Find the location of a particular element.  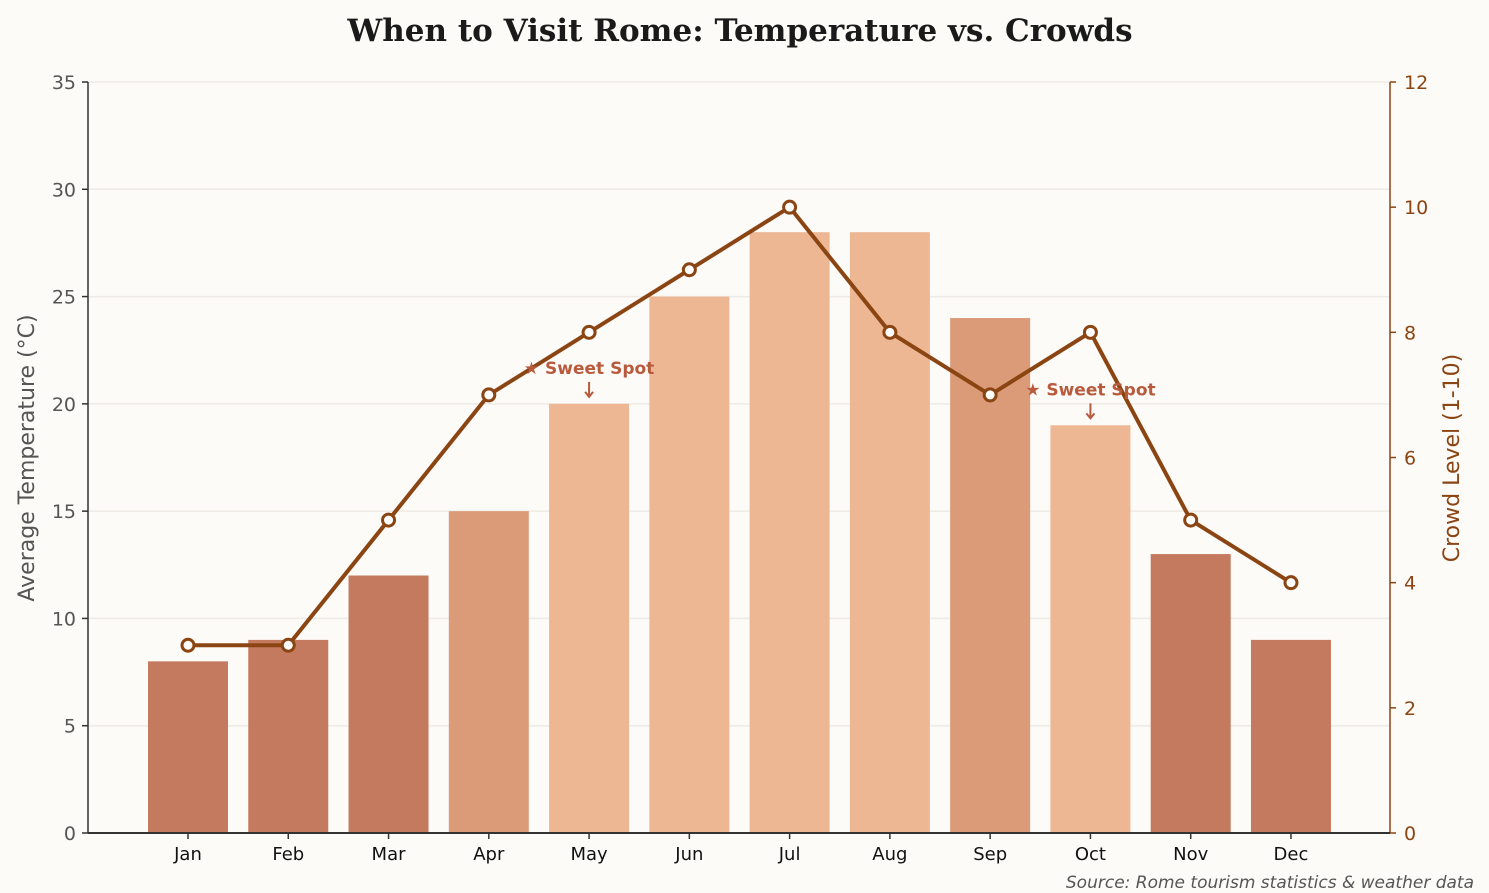

x-tick-label: May is located at coordinates (589, 854).